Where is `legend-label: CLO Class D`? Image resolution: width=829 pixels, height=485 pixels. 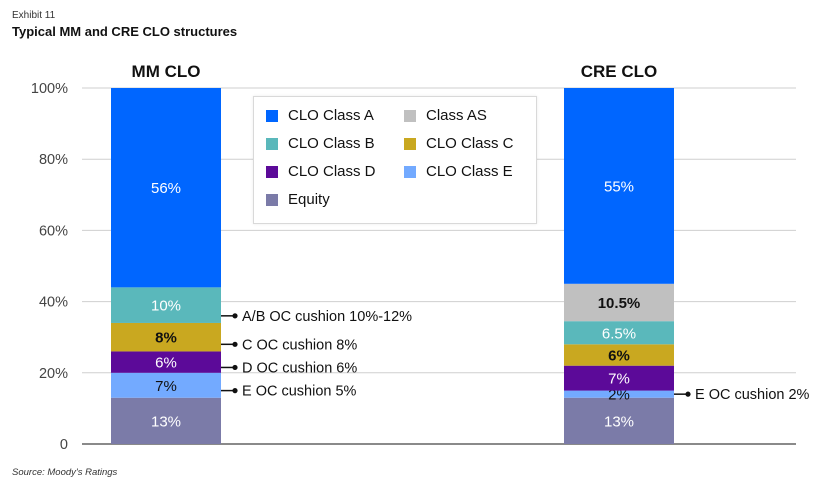 legend-label: CLO Class D is located at coordinates (332, 171).